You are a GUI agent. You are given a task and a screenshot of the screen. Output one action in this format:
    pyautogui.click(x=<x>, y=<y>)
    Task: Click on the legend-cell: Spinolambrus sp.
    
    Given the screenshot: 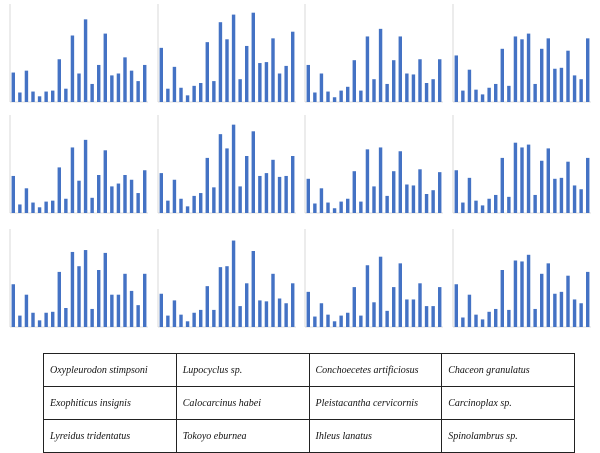 What is the action you would take?
    pyautogui.click(x=508, y=436)
    